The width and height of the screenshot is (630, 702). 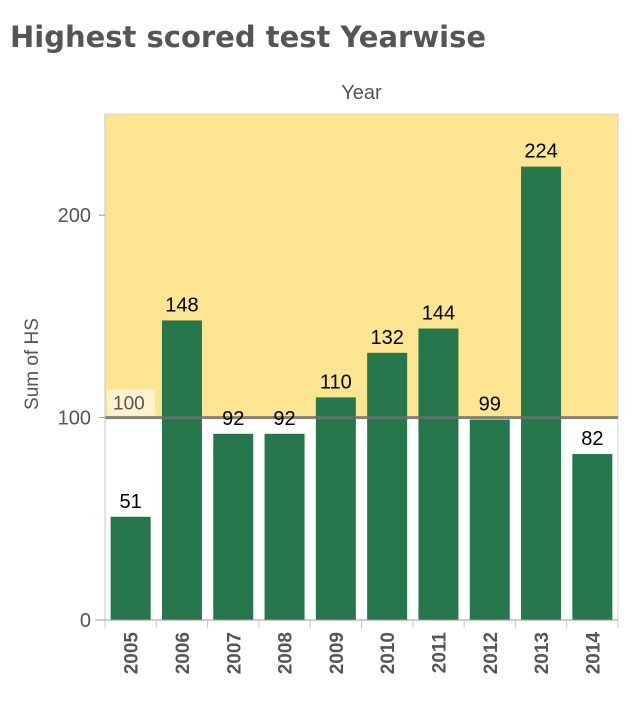 What do you see at coordinates (248, 37) in the screenshot?
I see `chart-title: Highest scored test Yearwise` at bounding box center [248, 37].